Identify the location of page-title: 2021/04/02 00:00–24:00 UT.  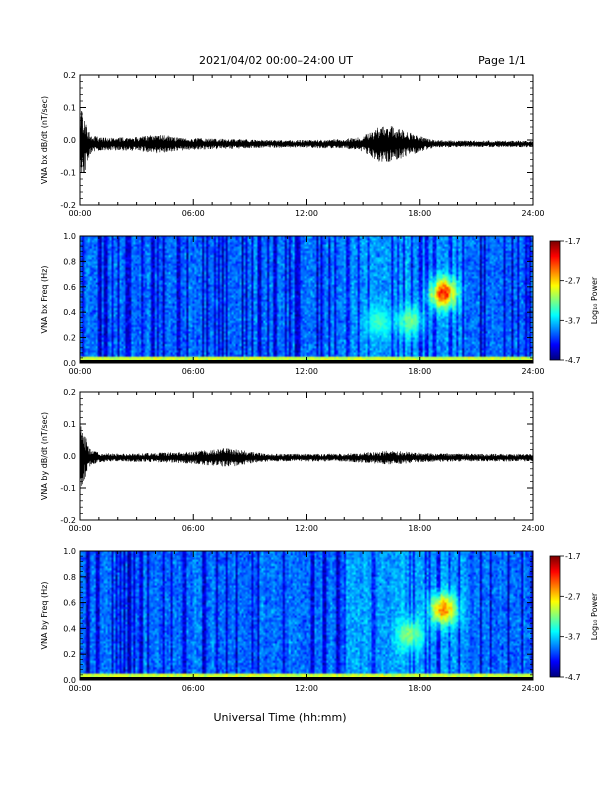
(276, 60).